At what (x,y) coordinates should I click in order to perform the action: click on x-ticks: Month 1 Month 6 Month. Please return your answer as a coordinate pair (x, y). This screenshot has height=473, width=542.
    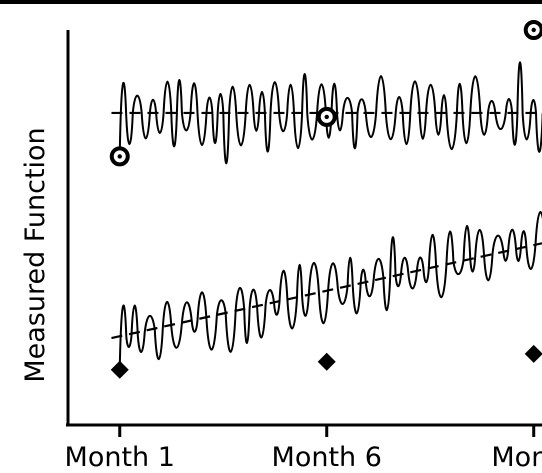
    Looking at the image, I should click on (303, 449).